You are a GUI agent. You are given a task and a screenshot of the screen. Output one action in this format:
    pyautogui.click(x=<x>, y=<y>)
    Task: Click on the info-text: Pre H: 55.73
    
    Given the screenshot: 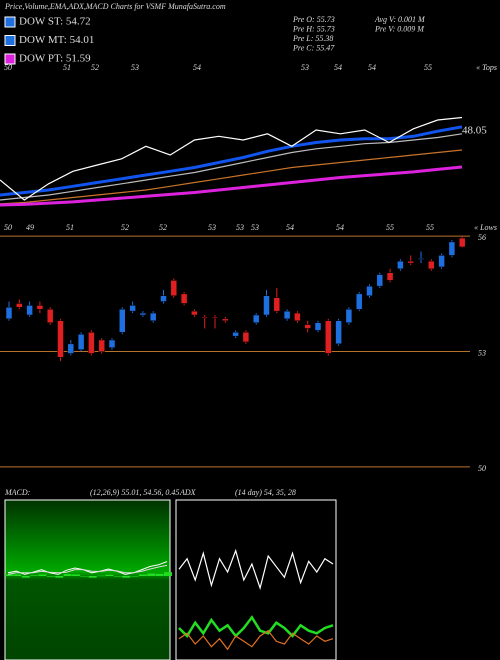 What is the action you would take?
    pyautogui.click(x=313, y=28)
    